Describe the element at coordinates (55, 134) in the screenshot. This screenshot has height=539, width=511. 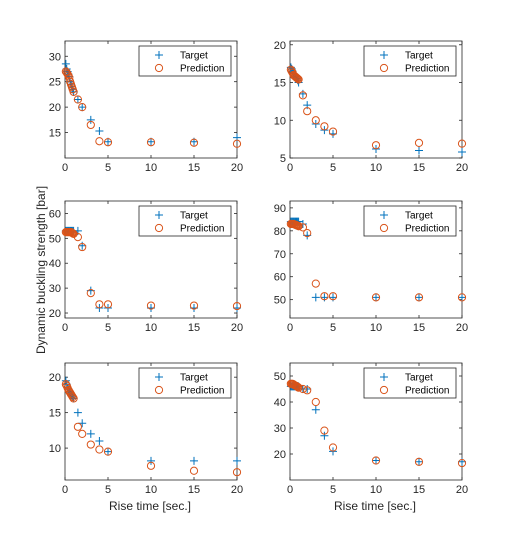
I see `y-tick-label: 15` at that location.